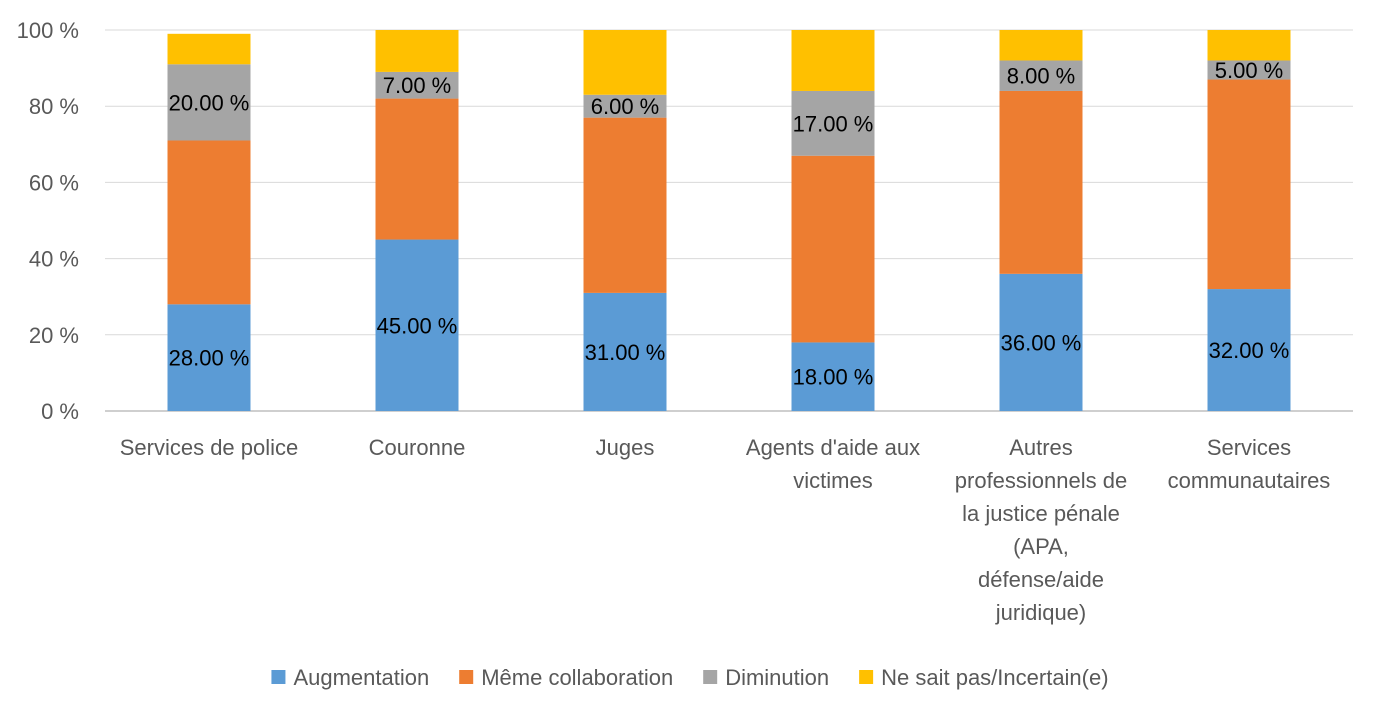  What do you see at coordinates (1041, 612) in the screenshot?
I see `x-category-label: juridique)` at bounding box center [1041, 612].